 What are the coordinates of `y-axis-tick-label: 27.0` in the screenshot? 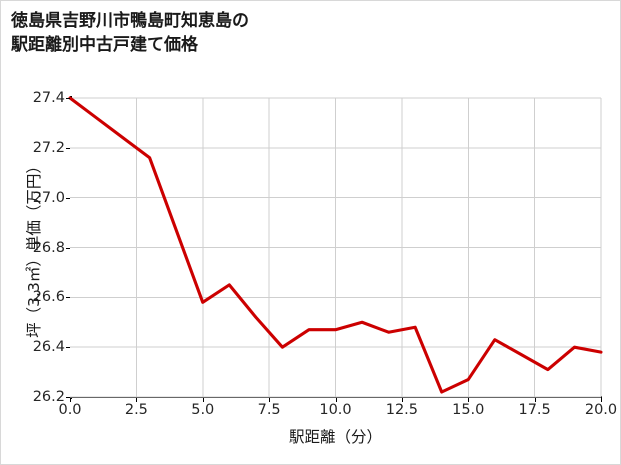 It's located at (48, 197).